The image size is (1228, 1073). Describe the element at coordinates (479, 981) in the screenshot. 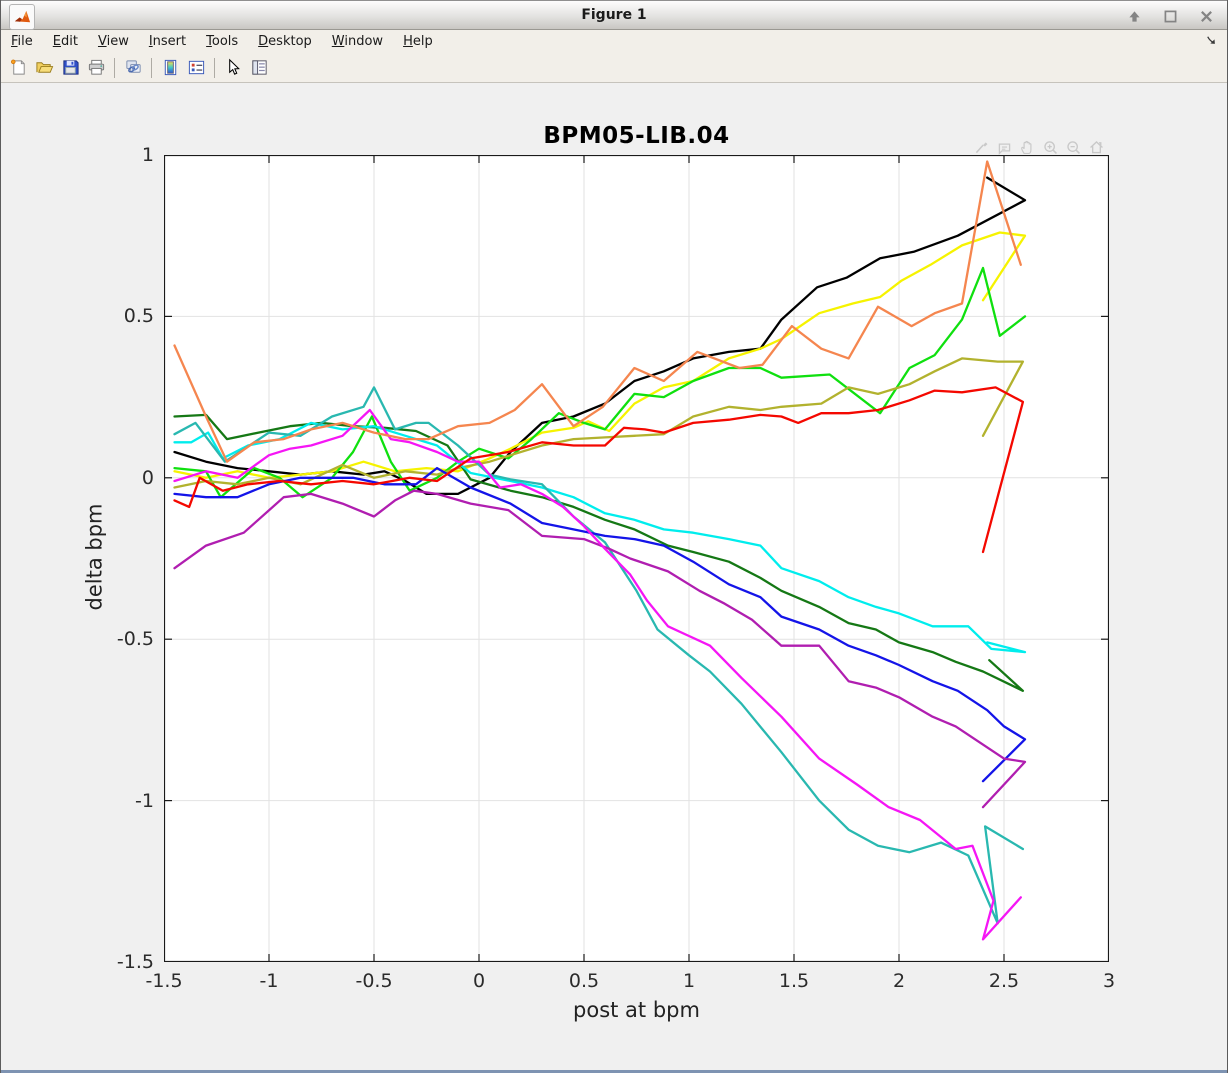

I see `x-tick-label: 0` at that location.